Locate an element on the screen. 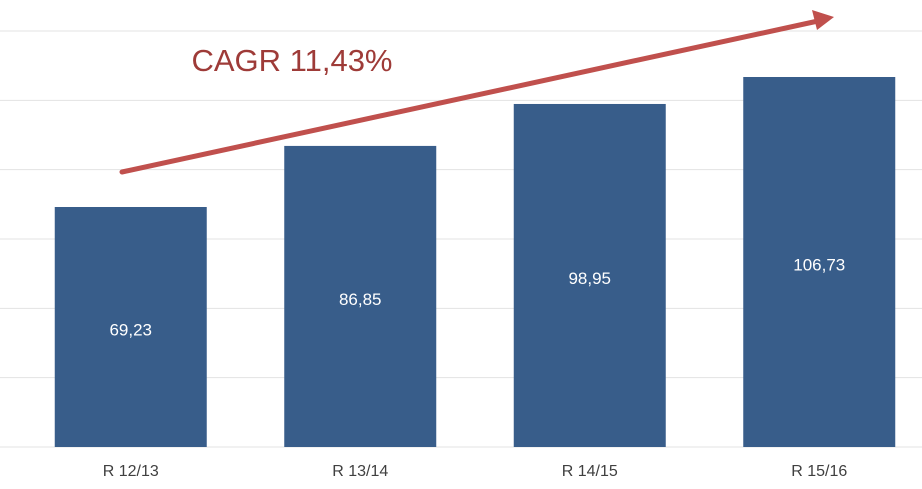  value-label: 86,85 is located at coordinates (360, 299).